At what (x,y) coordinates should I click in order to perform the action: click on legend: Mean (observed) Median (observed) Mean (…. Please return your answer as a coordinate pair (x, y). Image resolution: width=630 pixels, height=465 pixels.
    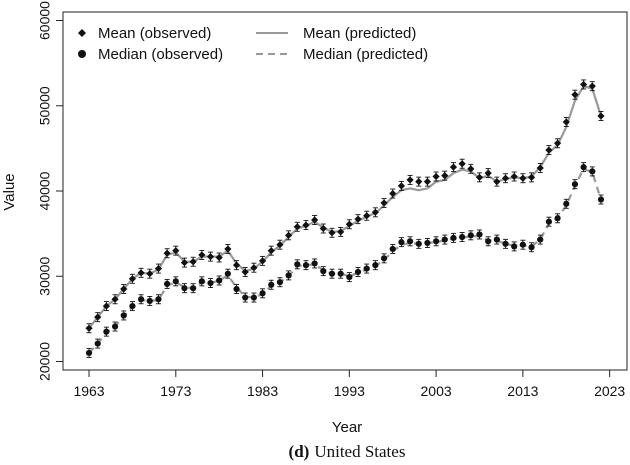
    Looking at the image, I should click on (253, 44).